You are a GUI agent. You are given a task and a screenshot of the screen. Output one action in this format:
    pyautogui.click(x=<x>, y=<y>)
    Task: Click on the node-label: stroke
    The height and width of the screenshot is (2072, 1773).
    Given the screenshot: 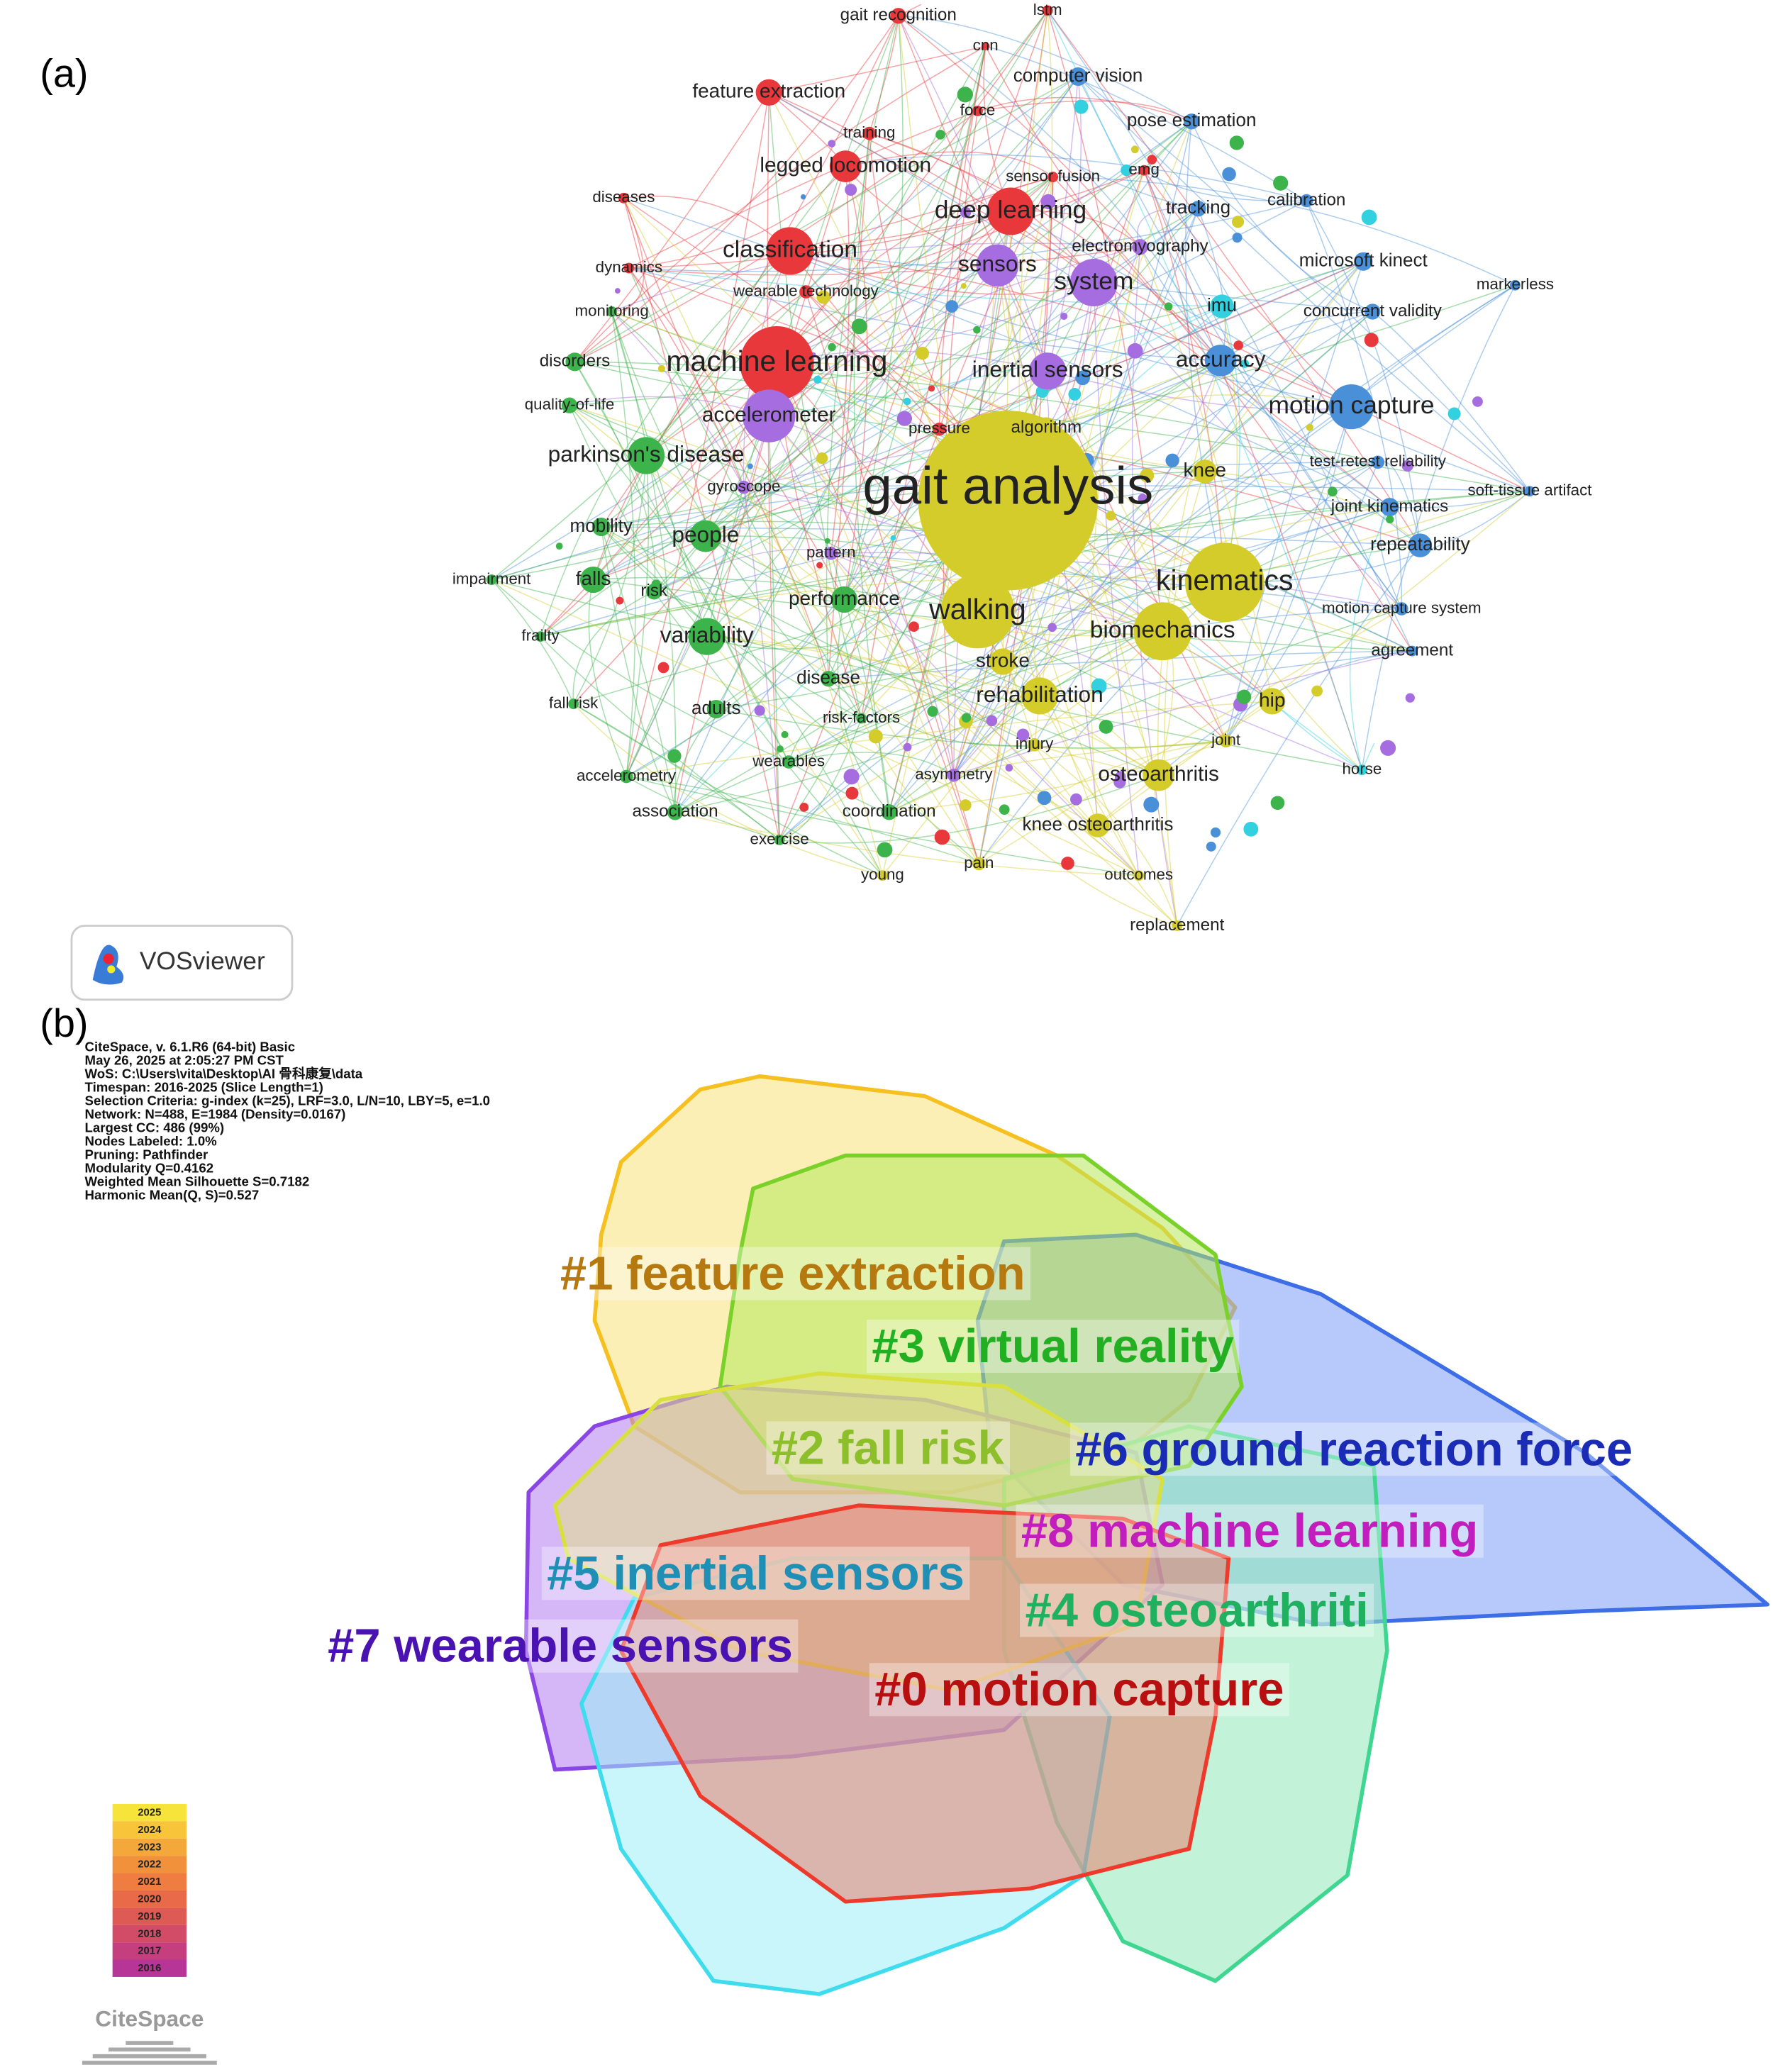 What is the action you would take?
    pyautogui.click(x=1003, y=660)
    